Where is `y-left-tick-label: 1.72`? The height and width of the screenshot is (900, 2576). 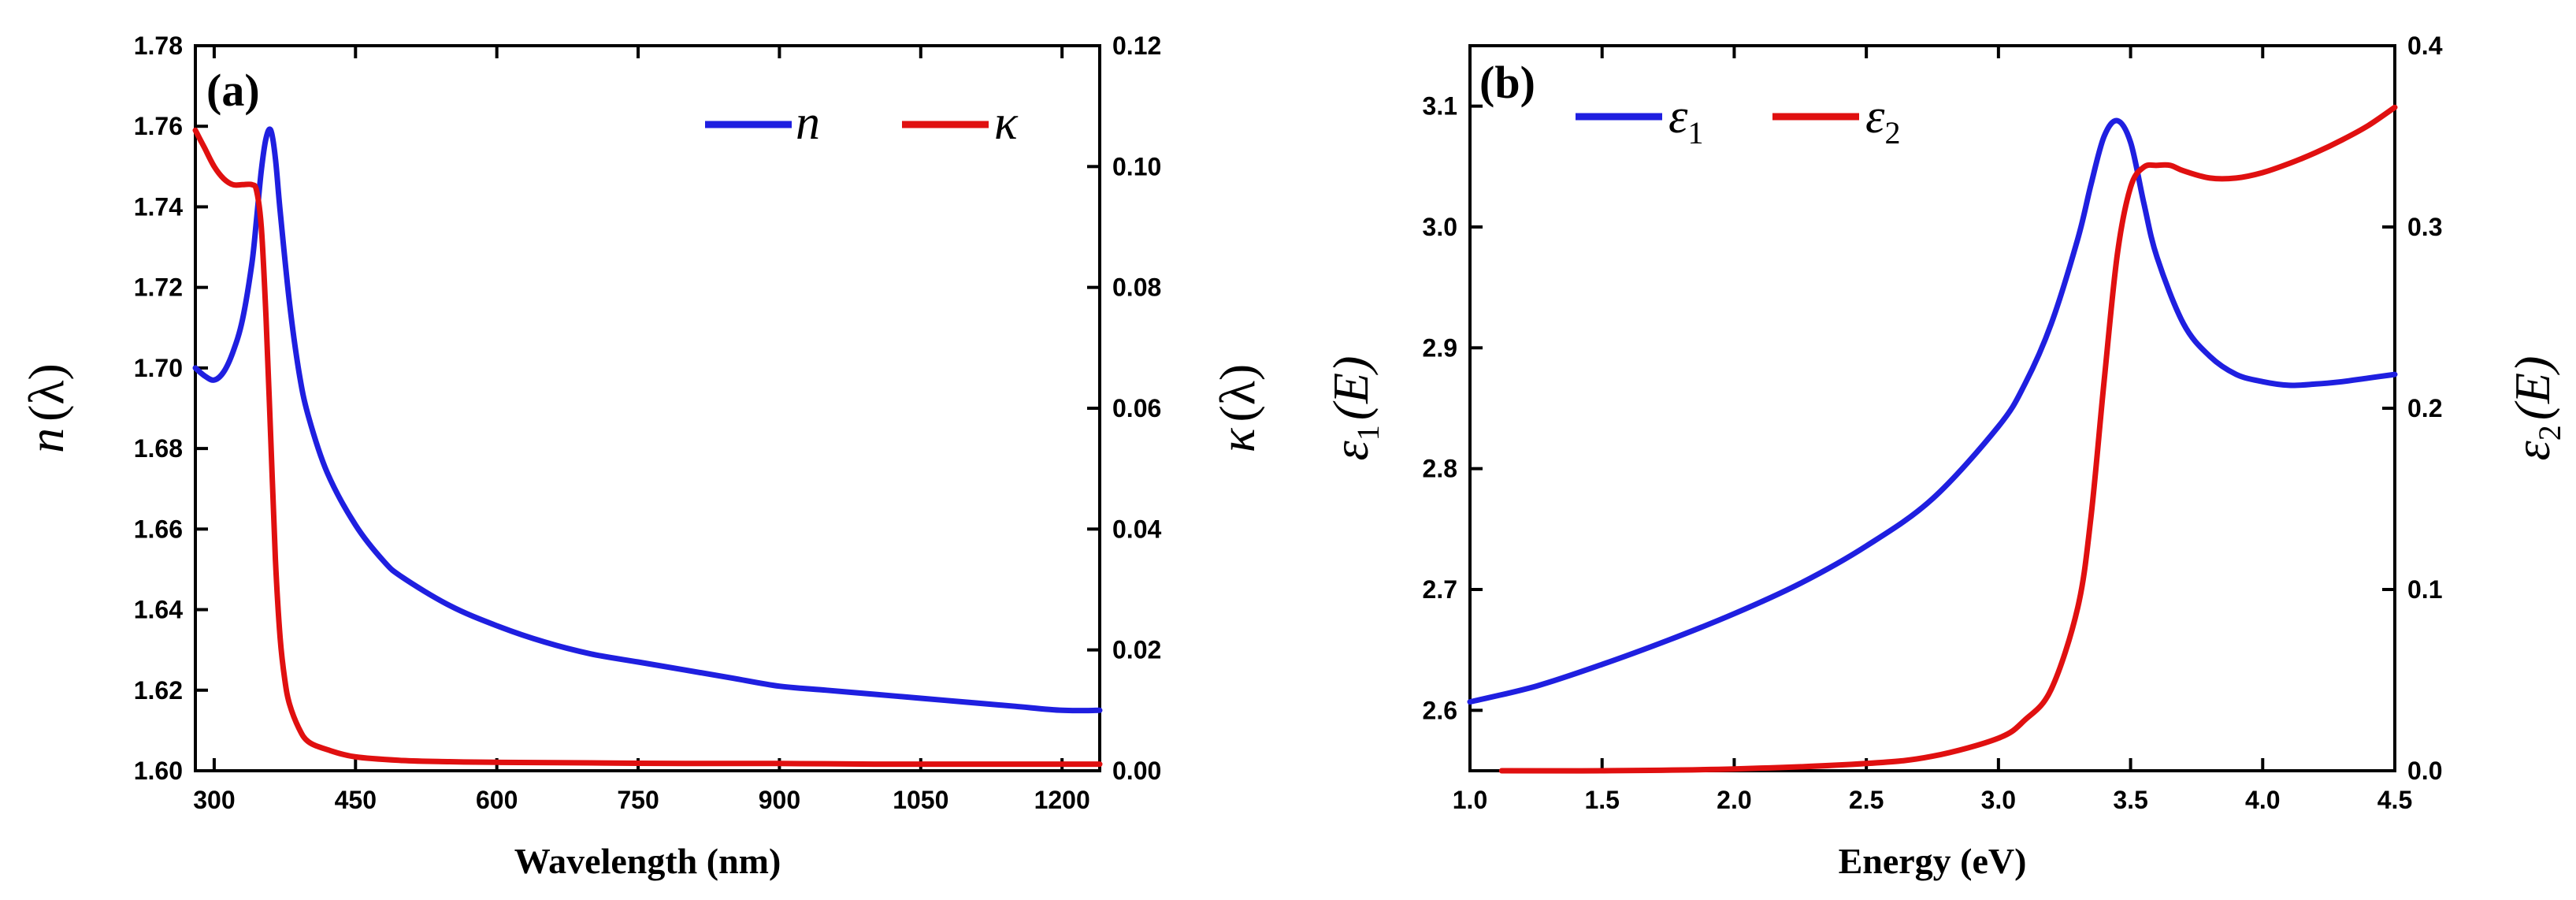 y-left-tick-label: 1.72 is located at coordinates (158, 287).